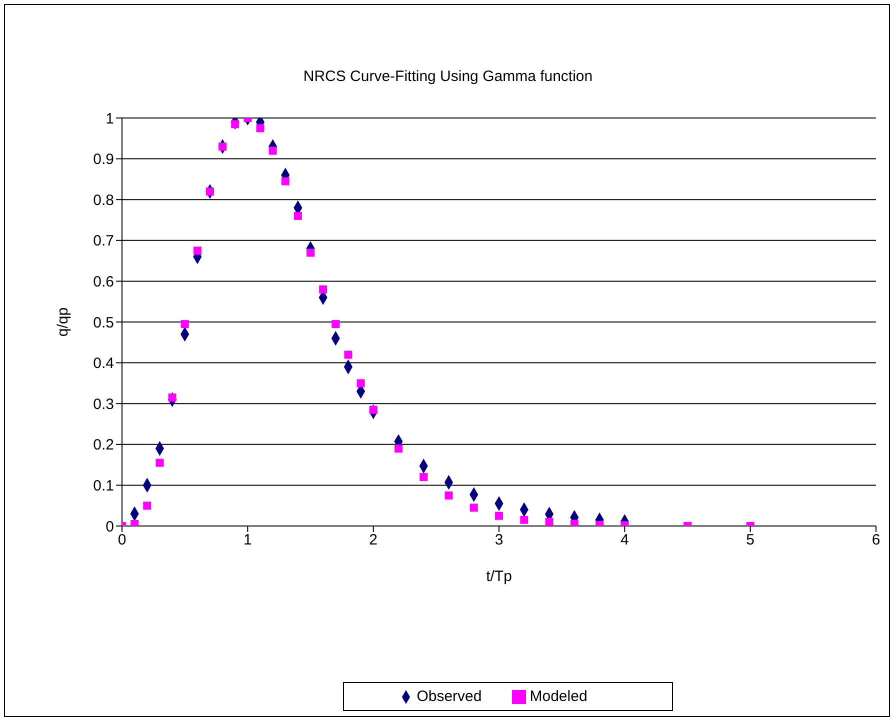 This screenshot has width=896, height=723. What do you see at coordinates (624, 540) in the screenshot?
I see `x-tick-label: 4` at bounding box center [624, 540].